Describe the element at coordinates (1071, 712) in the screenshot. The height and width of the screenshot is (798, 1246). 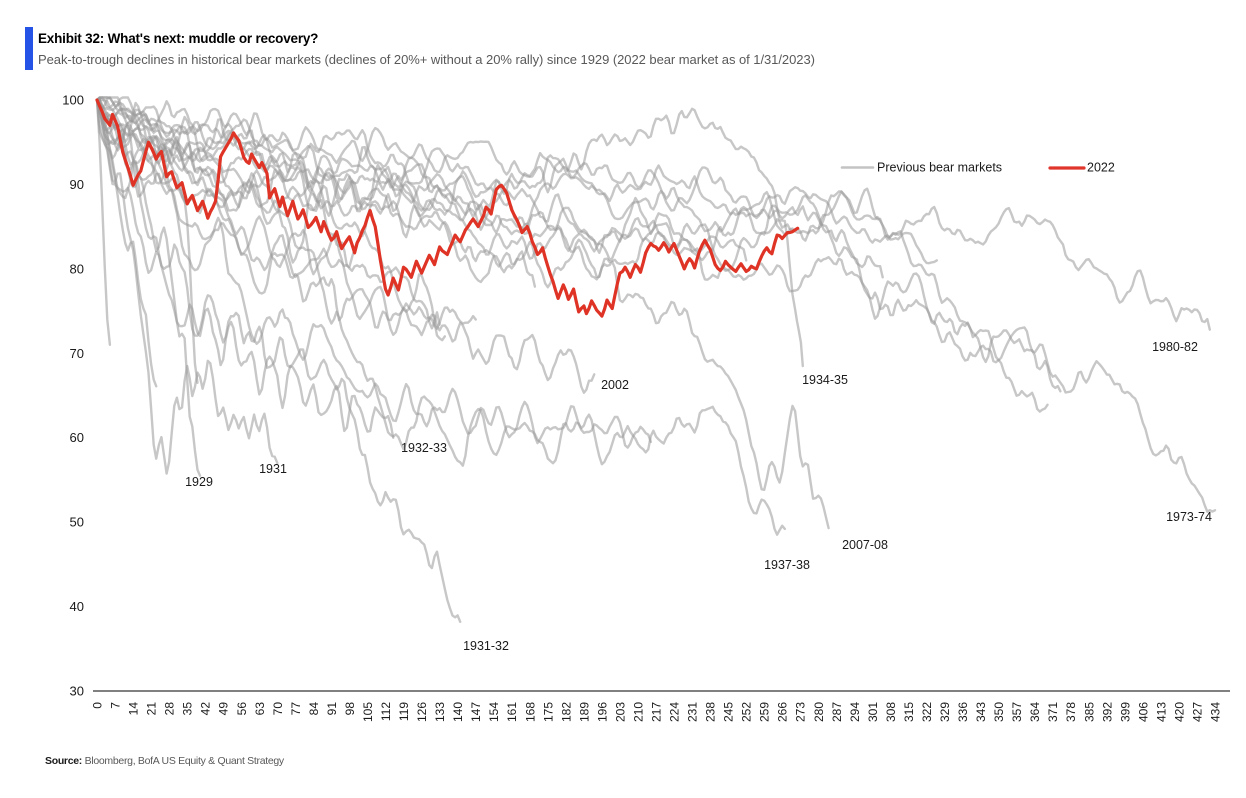
I see `svg-text: 378` at that location.